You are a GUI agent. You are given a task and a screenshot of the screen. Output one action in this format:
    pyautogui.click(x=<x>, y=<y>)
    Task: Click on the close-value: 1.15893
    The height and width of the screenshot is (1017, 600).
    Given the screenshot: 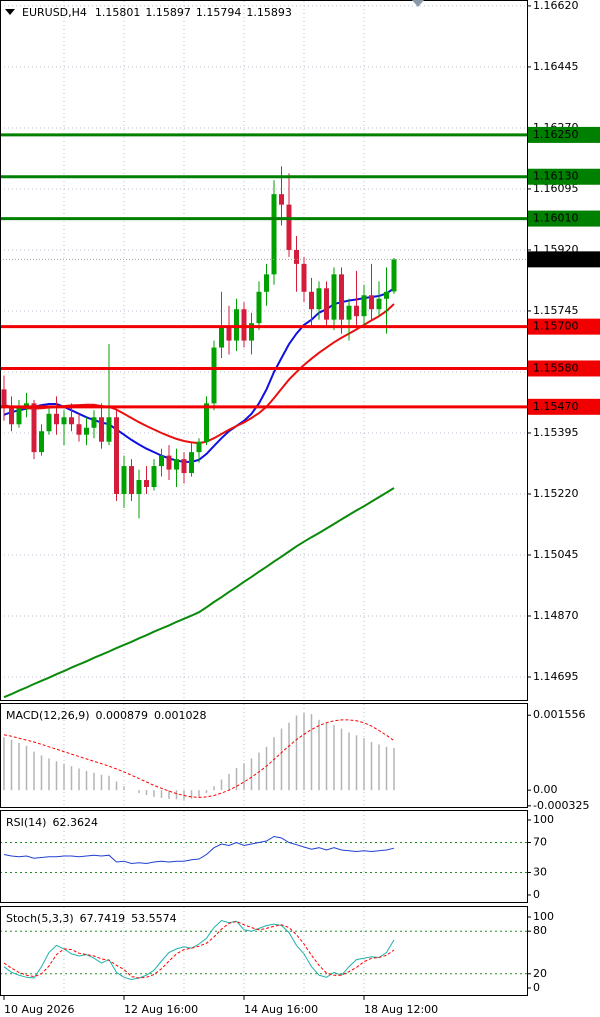 What is the action you would take?
    pyautogui.click(x=269, y=12)
    